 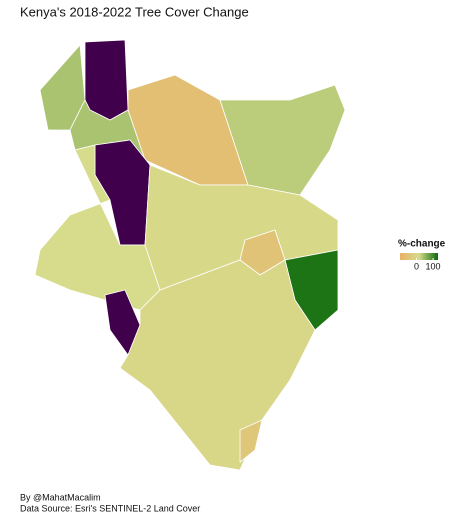 What do you see at coordinates (134, 11) in the screenshot?
I see `map-title: Kenya's 2018-2022 Tree Cover Change` at bounding box center [134, 11].